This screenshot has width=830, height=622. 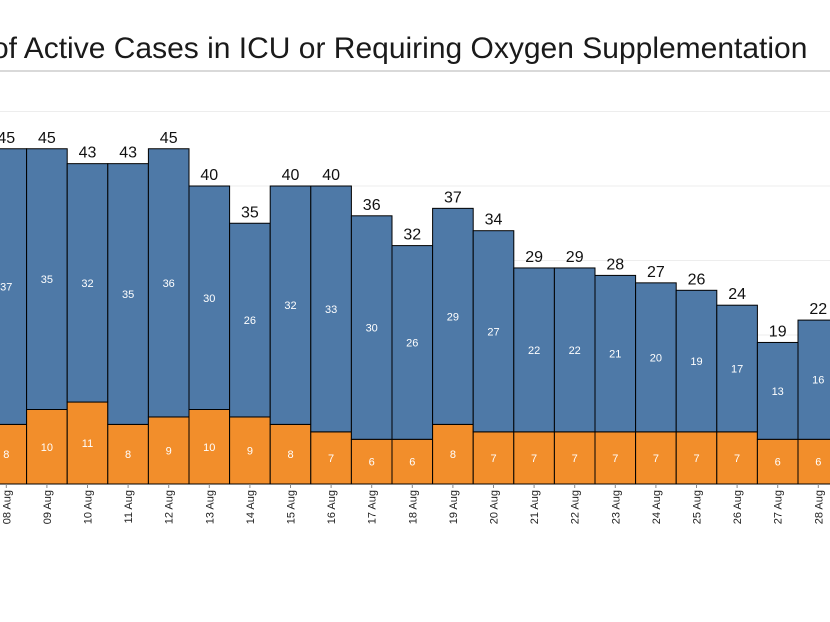 What do you see at coordinates (778, 392) in the screenshot?
I see `top-segment-label: 13` at bounding box center [778, 392].